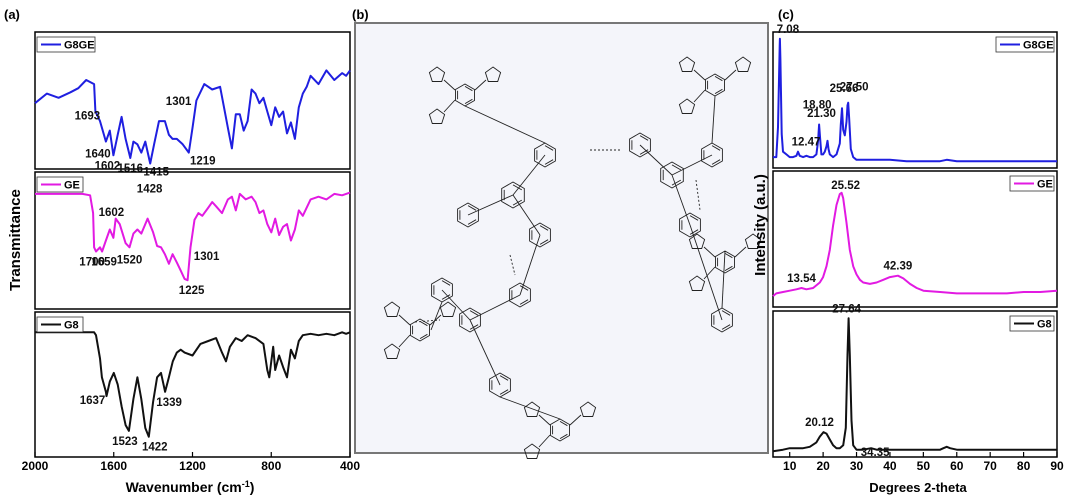 This screenshot has height=498, width=1067. Describe the element at coordinates (740, 252) in the screenshot. I see `right-triazine-link-b` at that location.